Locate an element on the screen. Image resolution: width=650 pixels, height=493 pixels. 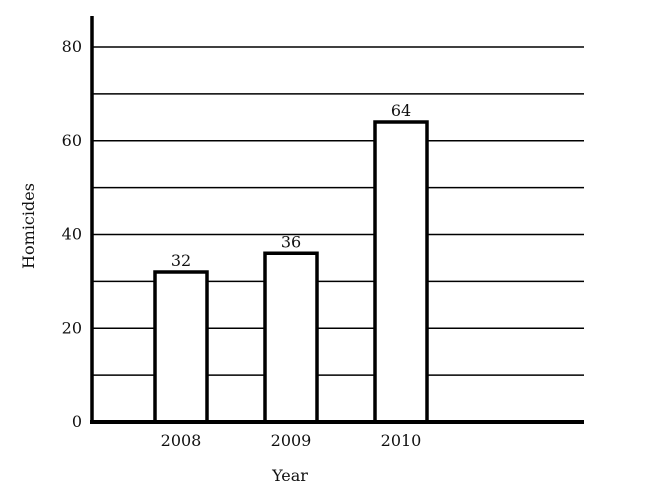
bar-2010 is located at coordinates (401, 272).